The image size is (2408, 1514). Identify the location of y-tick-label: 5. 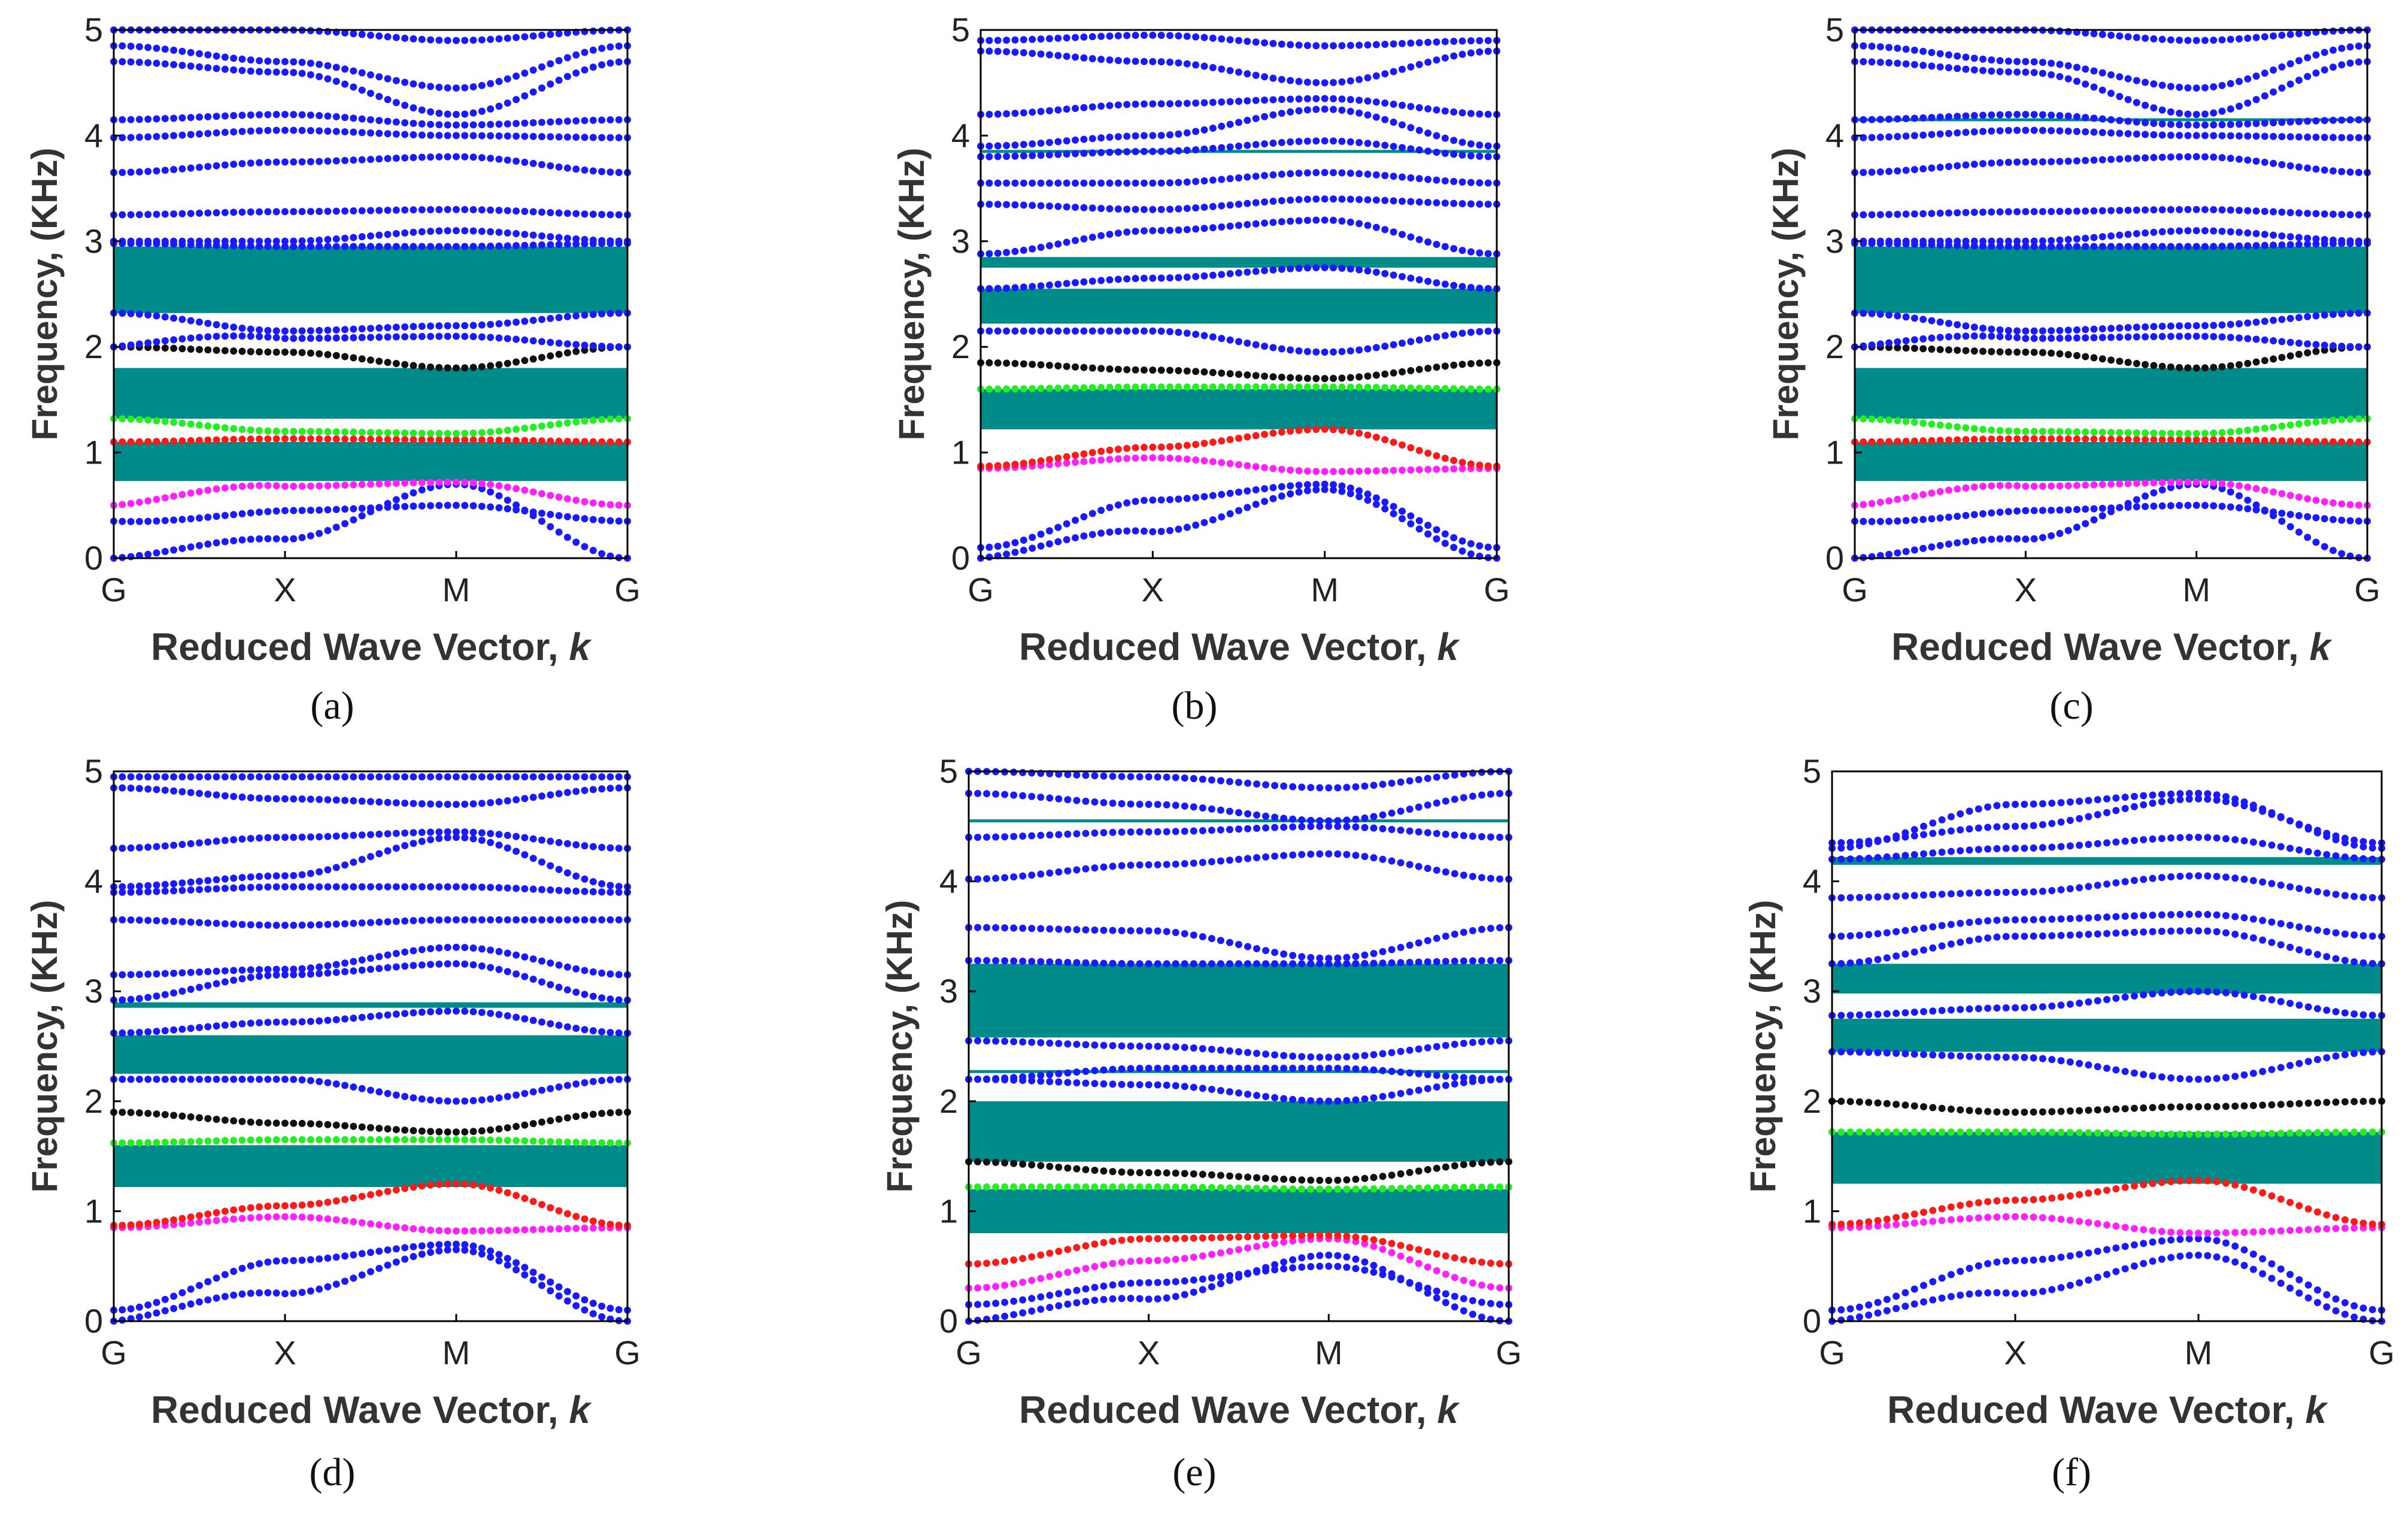
(93, 30).